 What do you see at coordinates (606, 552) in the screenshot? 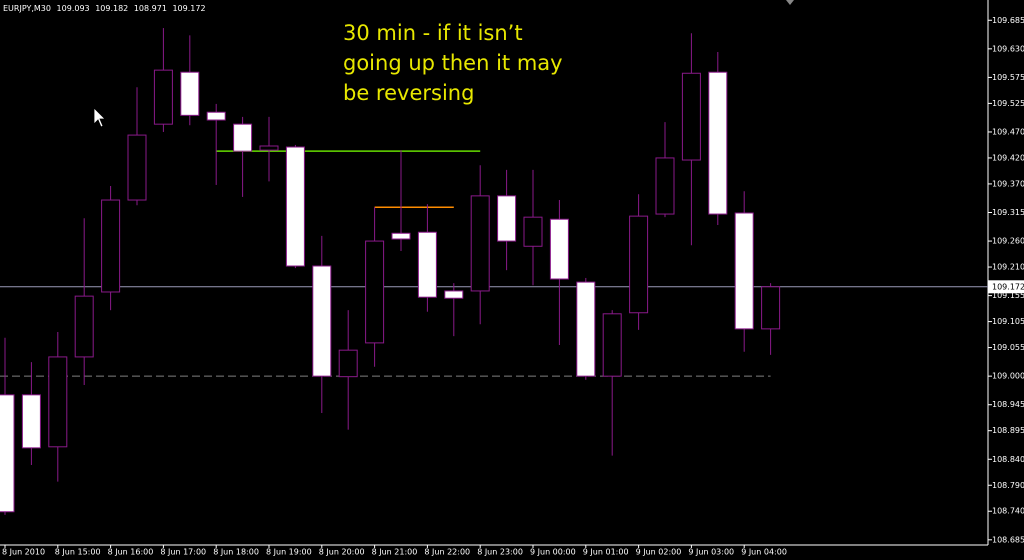
I see `x-tick-label: 9 Jun 01:00` at bounding box center [606, 552].